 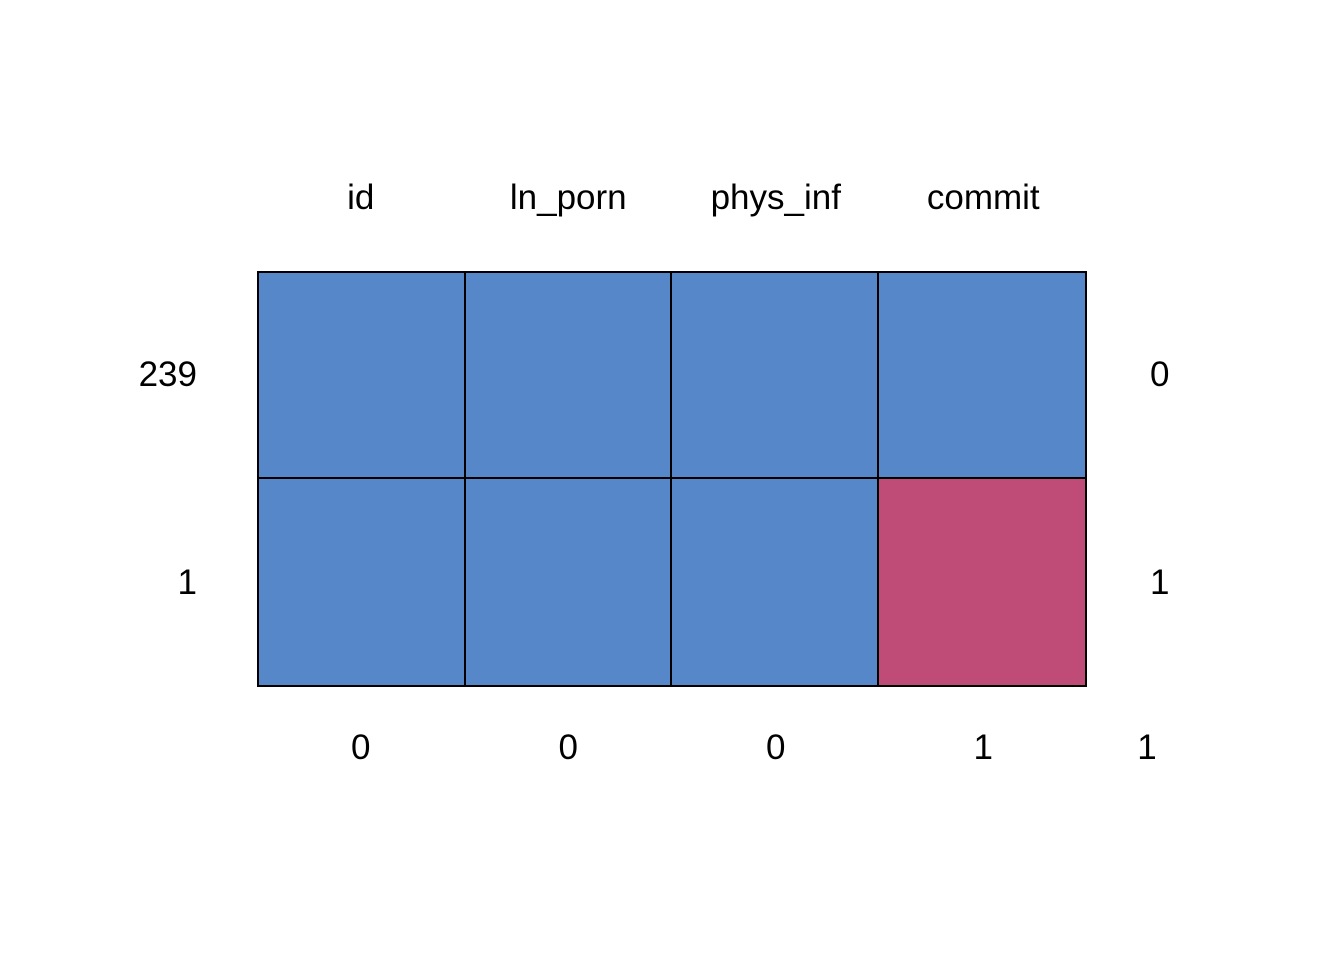 What do you see at coordinates (362, 376) in the screenshot?
I see `pattern-cell-id-row1-observed` at bounding box center [362, 376].